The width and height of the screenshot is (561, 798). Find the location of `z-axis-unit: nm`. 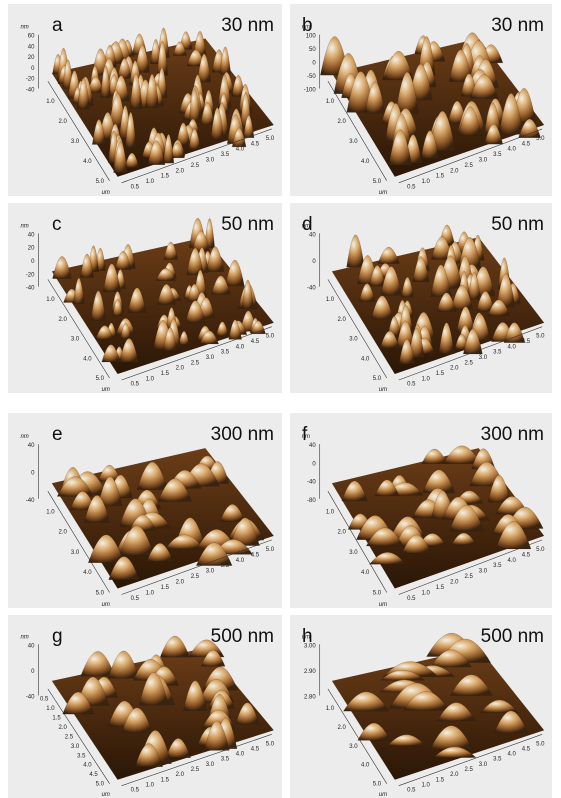

z-axis-unit: nm is located at coordinates (24, 437).